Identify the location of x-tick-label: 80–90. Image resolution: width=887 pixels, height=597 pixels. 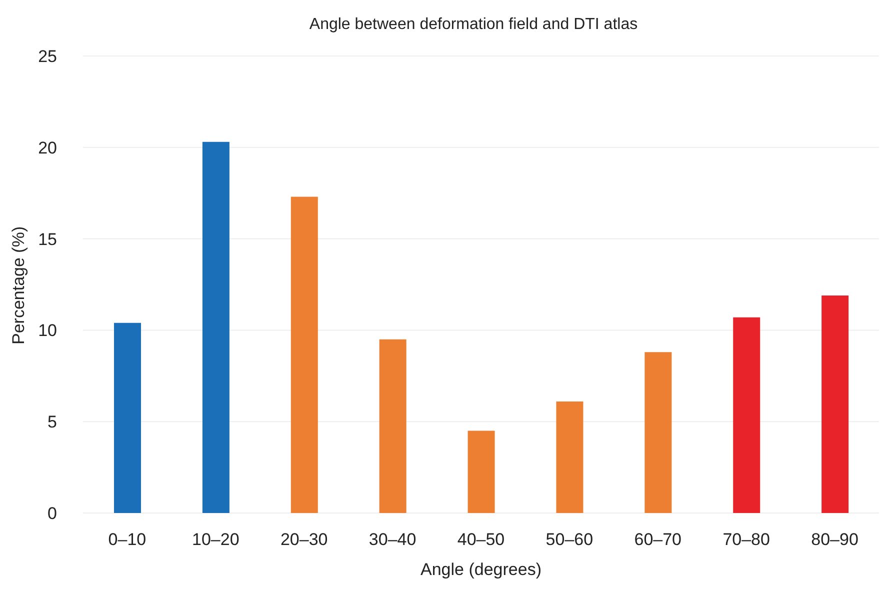
(834, 540).